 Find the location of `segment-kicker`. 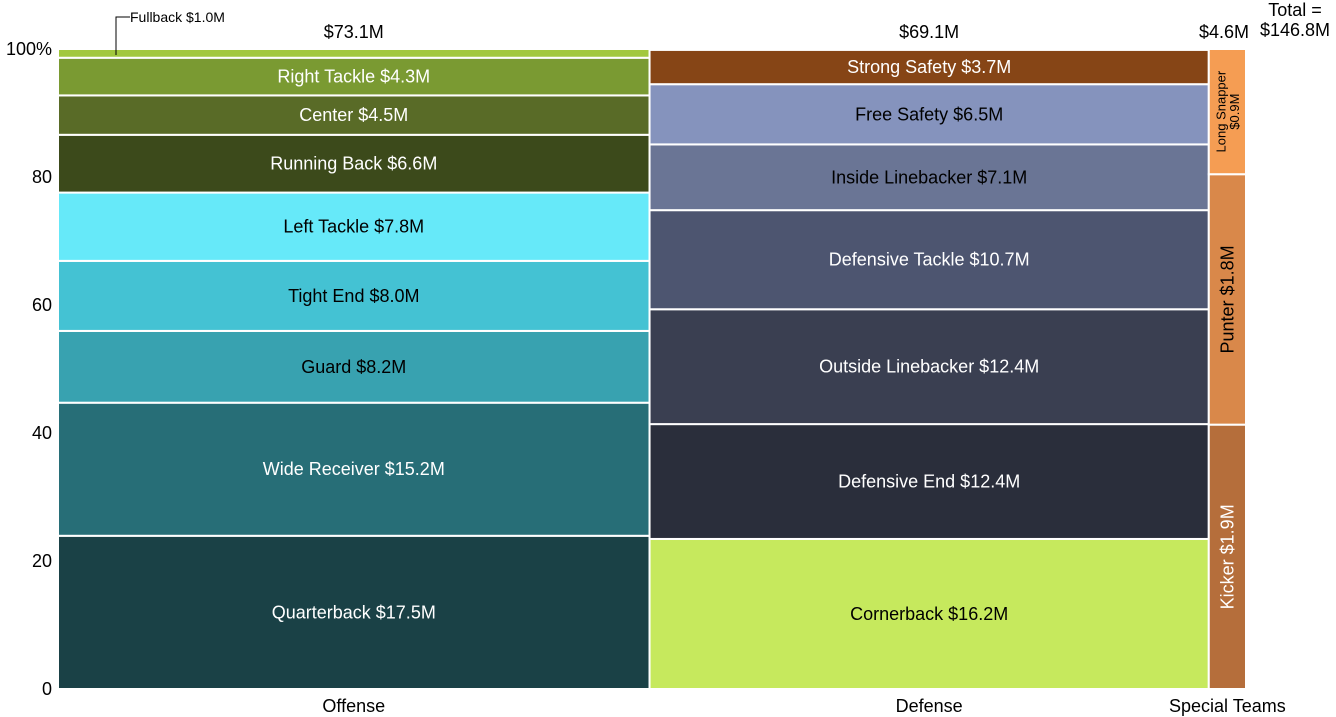

segment-kicker is located at coordinates (1227, 556).